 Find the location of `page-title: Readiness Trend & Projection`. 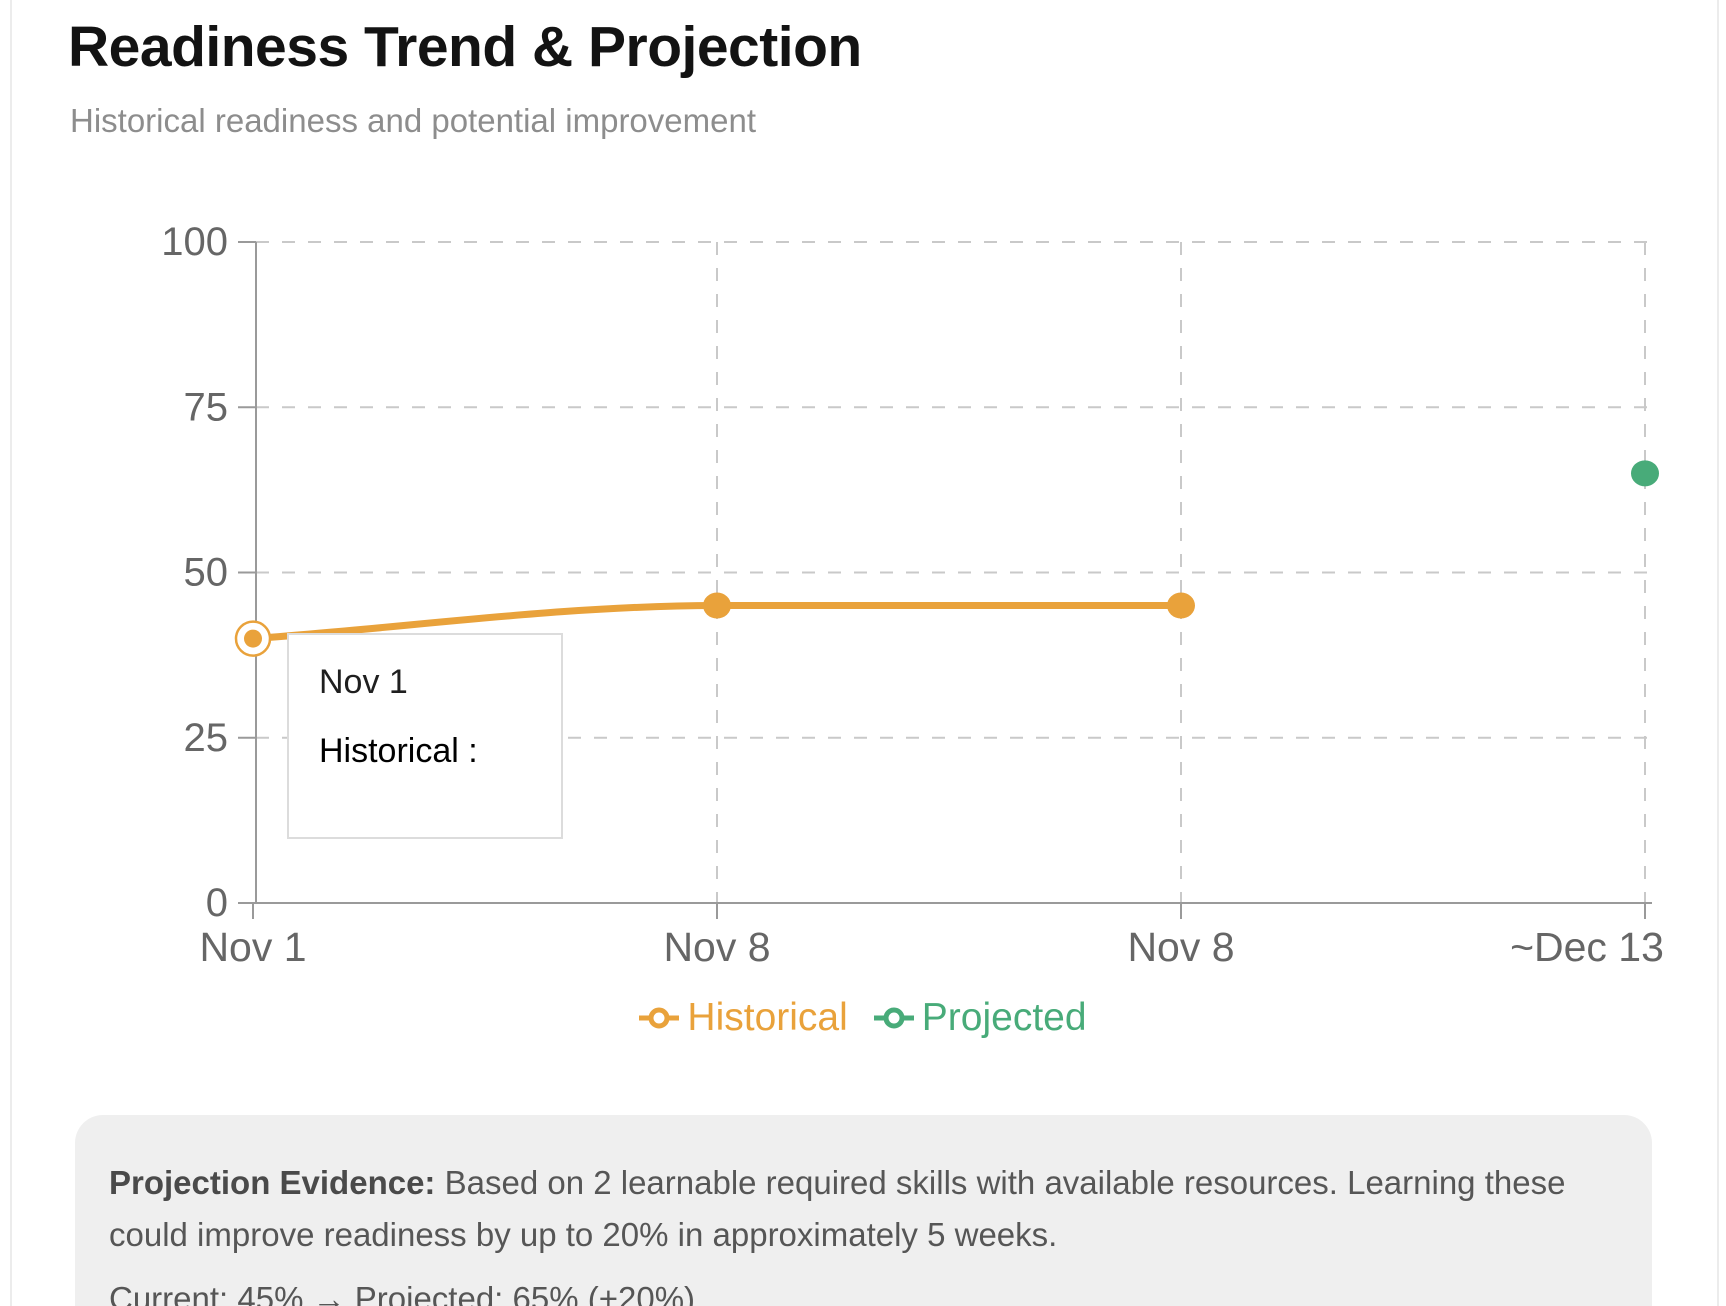

page-title: Readiness Trend & Projection is located at coordinates (465, 47).